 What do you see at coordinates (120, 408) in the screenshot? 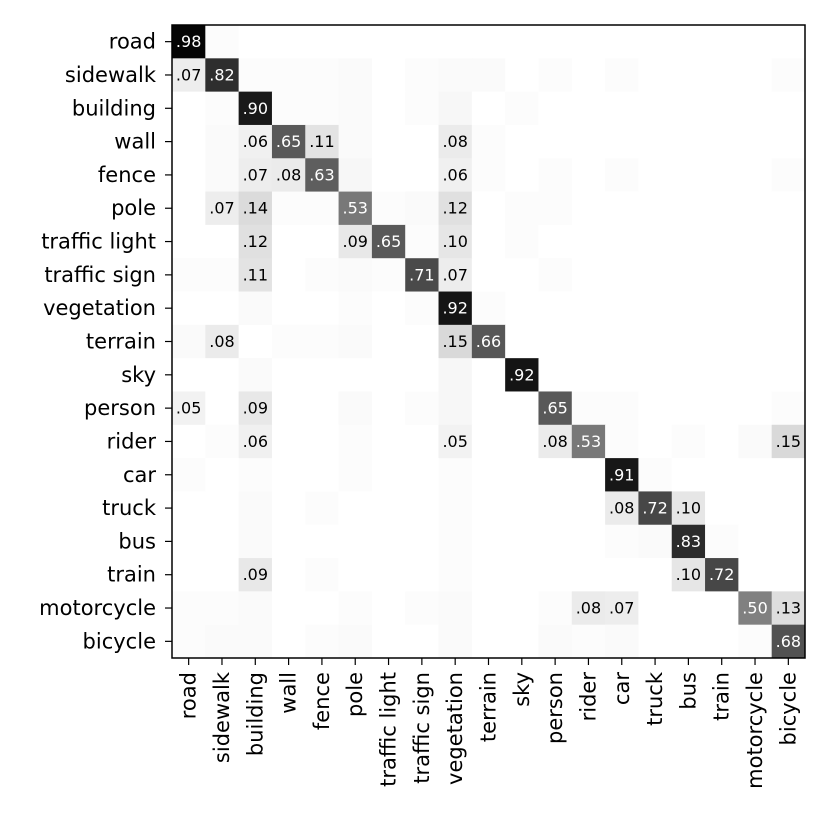
I see `y-tick-label: person` at bounding box center [120, 408].